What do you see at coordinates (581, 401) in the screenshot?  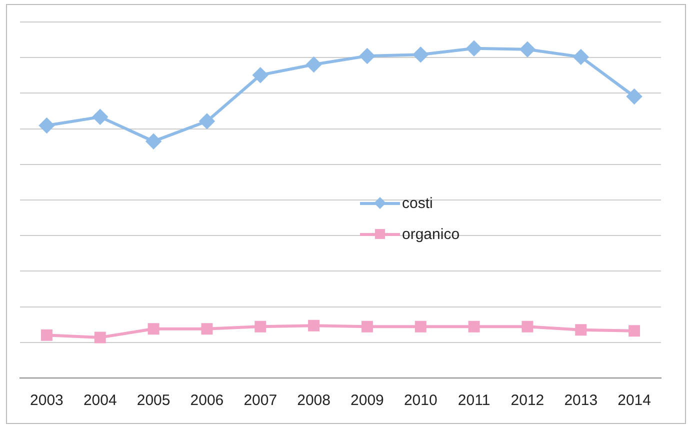 I see `x-tick-label: 2013` at bounding box center [581, 401].